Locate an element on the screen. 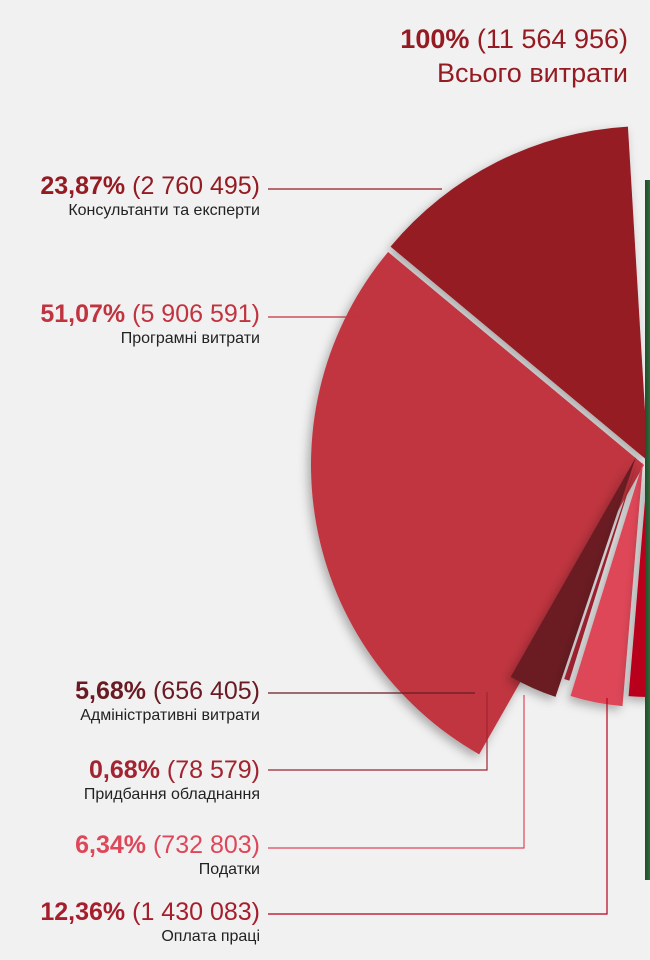 The width and height of the screenshot is (650, 960). leader-salary is located at coordinates (438, 806).